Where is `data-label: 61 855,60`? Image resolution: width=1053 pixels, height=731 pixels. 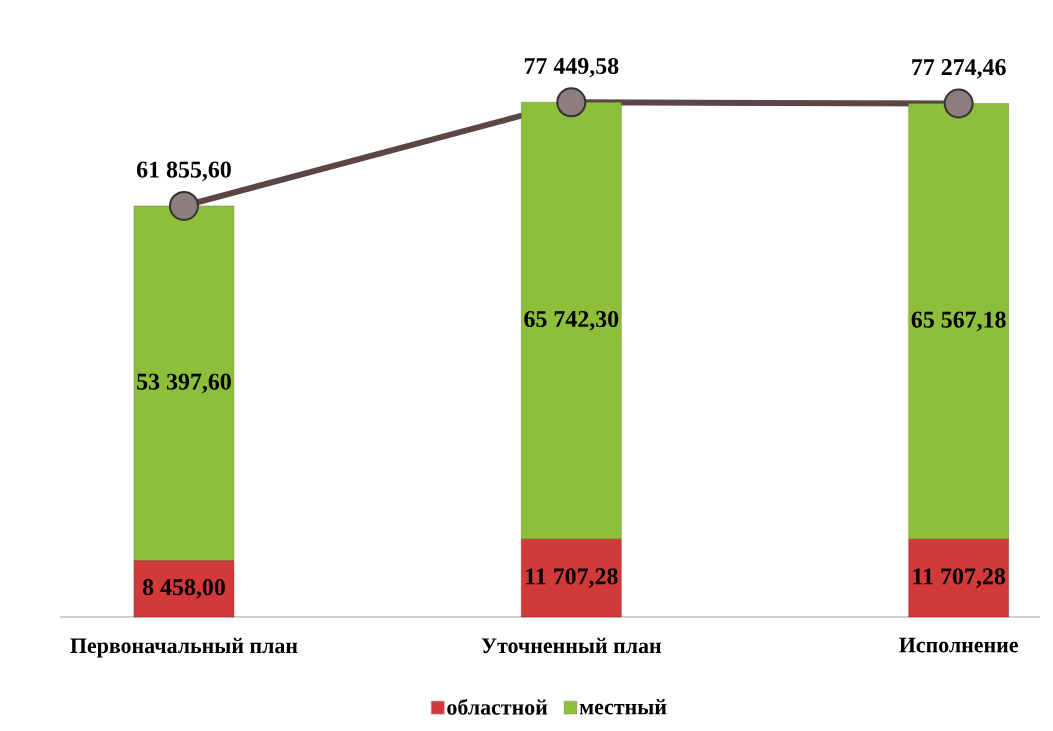
data-label: 61 855,60 is located at coordinates (183, 171).